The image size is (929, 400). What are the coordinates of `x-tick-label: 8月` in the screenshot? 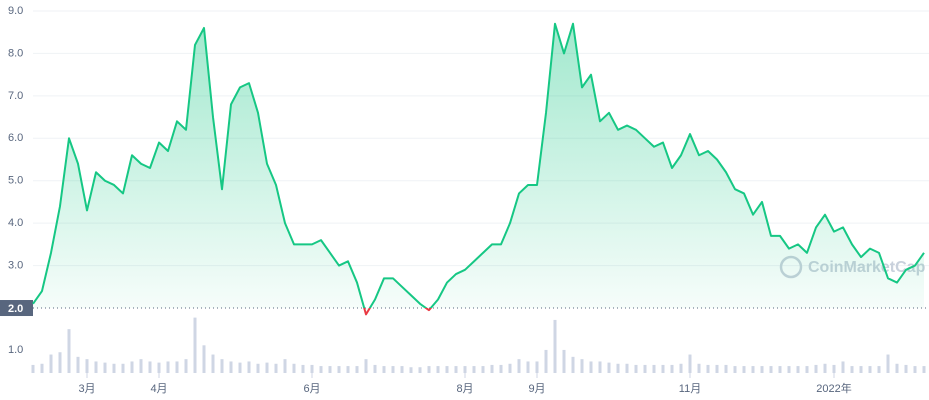 It's located at (464, 389).